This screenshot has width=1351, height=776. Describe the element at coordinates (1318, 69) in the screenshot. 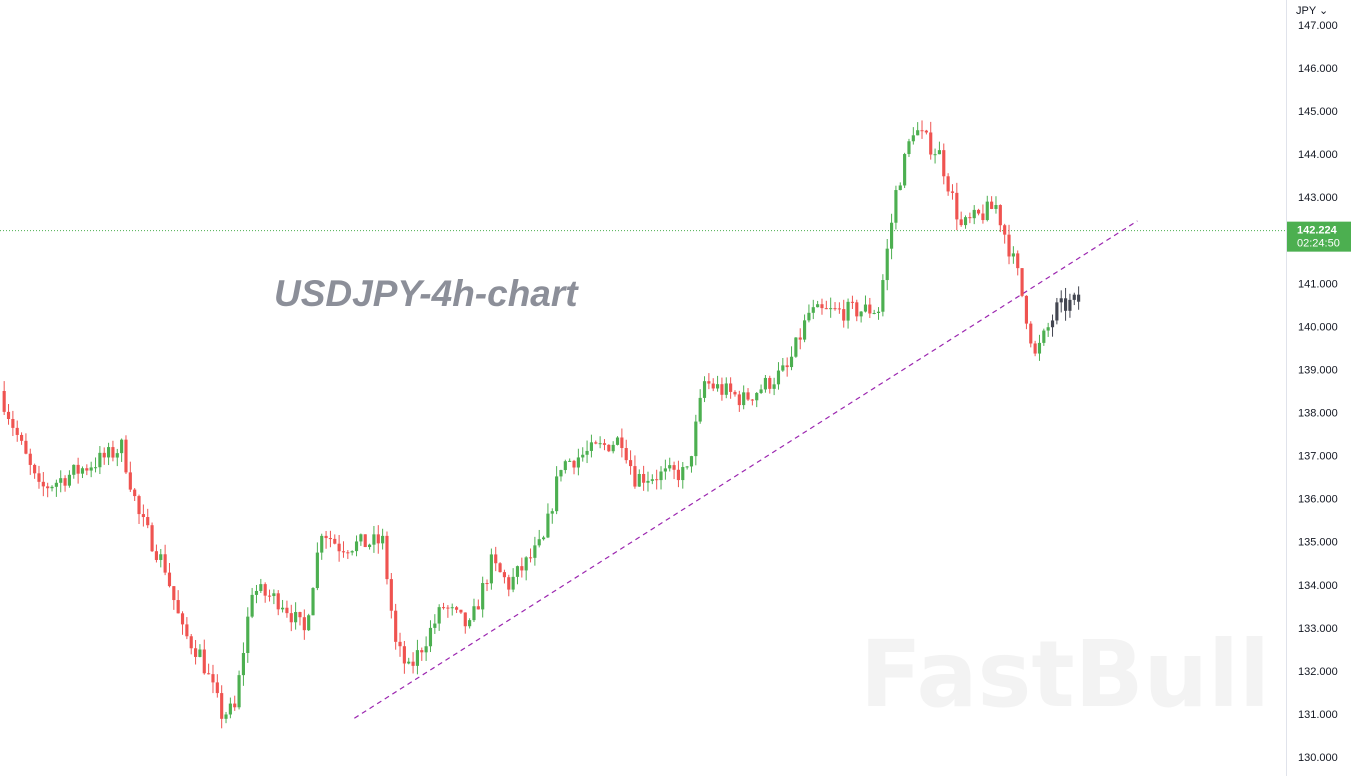

I see `y-tick-label: 146.000` at that location.